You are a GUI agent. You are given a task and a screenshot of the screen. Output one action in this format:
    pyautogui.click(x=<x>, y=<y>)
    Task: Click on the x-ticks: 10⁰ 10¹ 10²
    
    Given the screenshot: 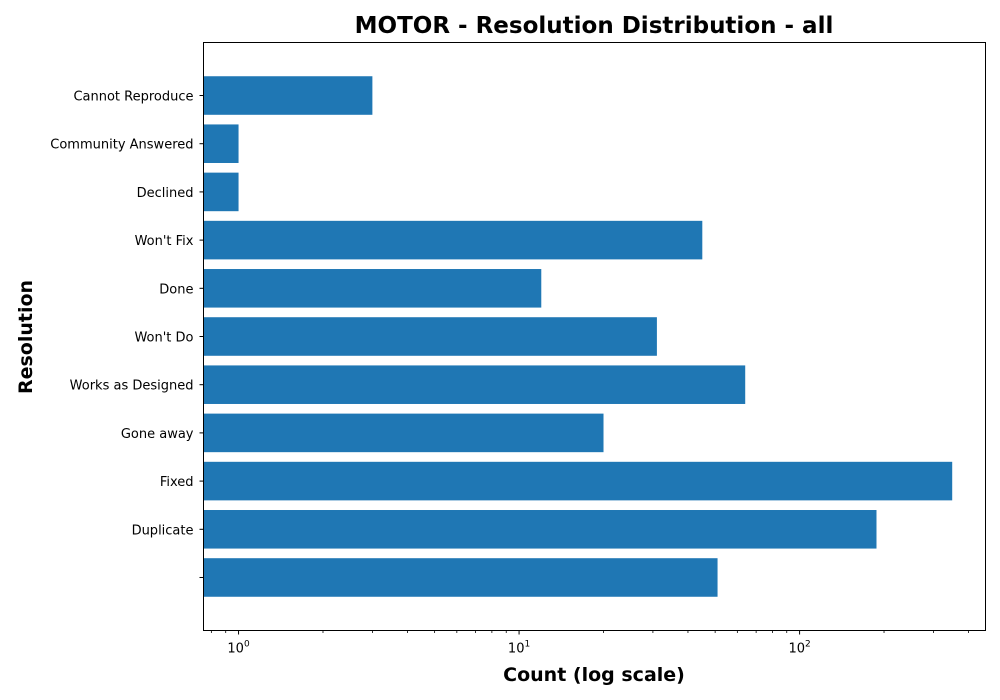 What is the action you would take?
    pyautogui.click(x=589, y=643)
    